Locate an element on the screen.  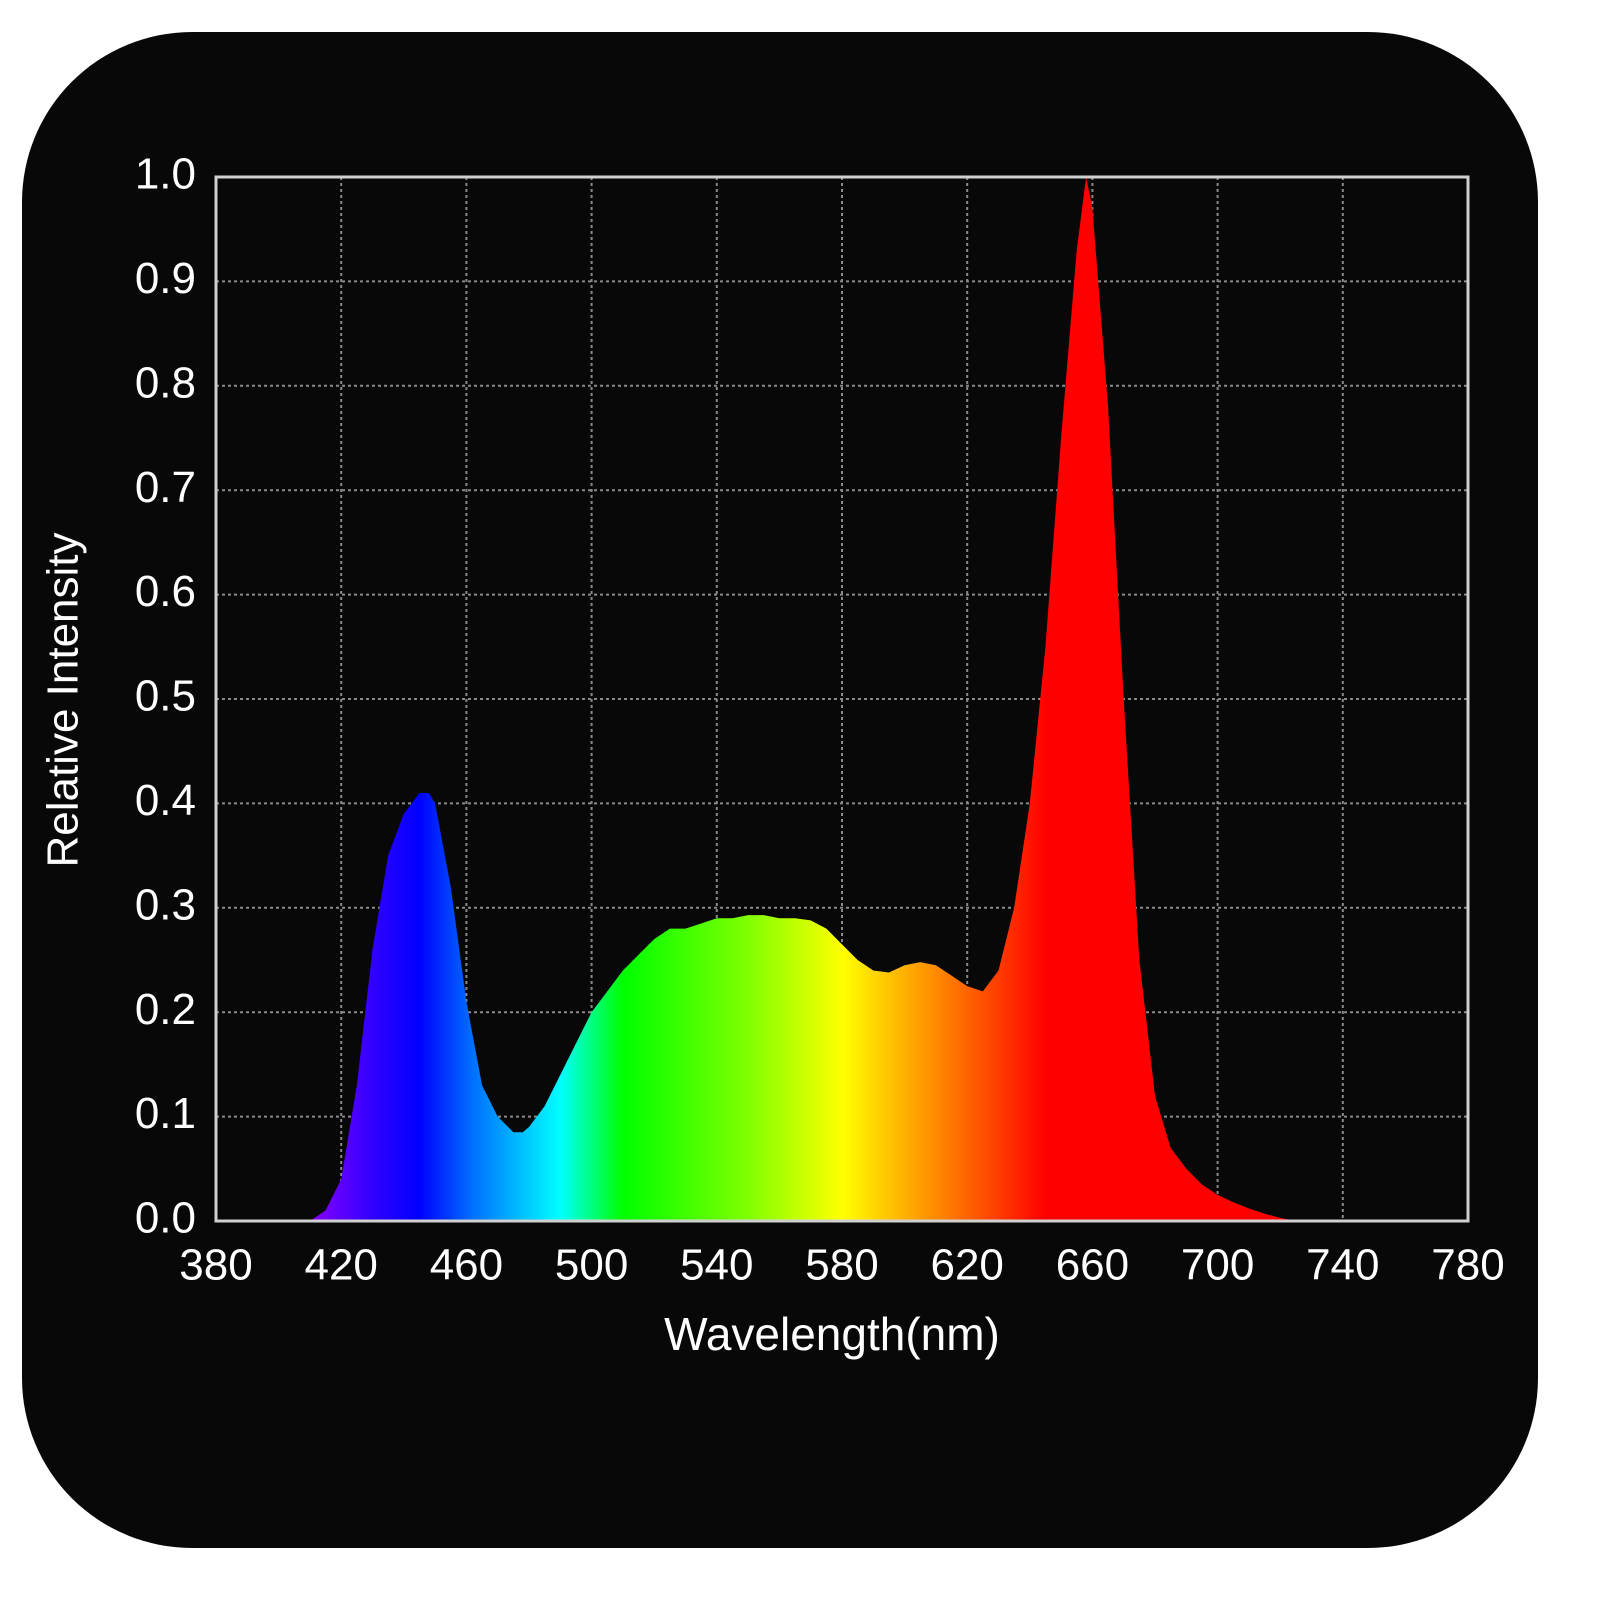
x-tick-label: 700 is located at coordinates (1217, 1265).